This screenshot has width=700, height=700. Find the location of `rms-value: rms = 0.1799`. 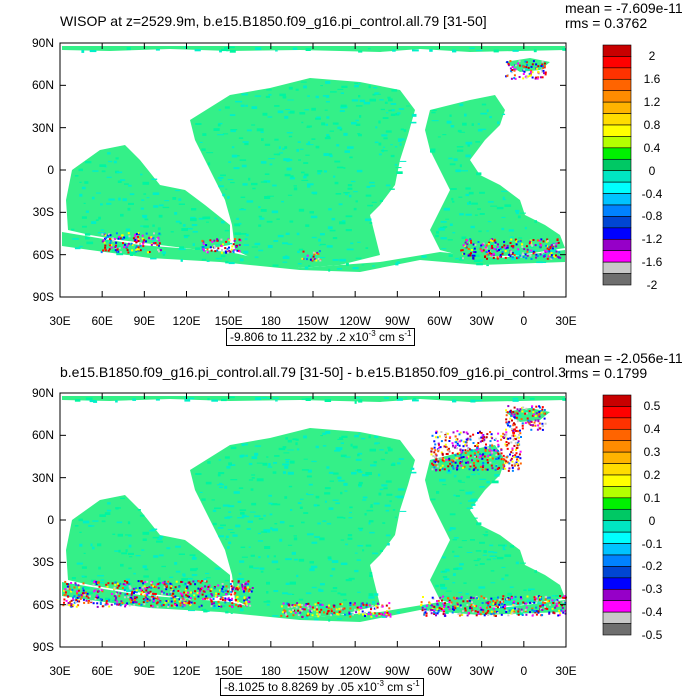

rms-value: rms = 0.1799 is located at coordinates (606, 373).